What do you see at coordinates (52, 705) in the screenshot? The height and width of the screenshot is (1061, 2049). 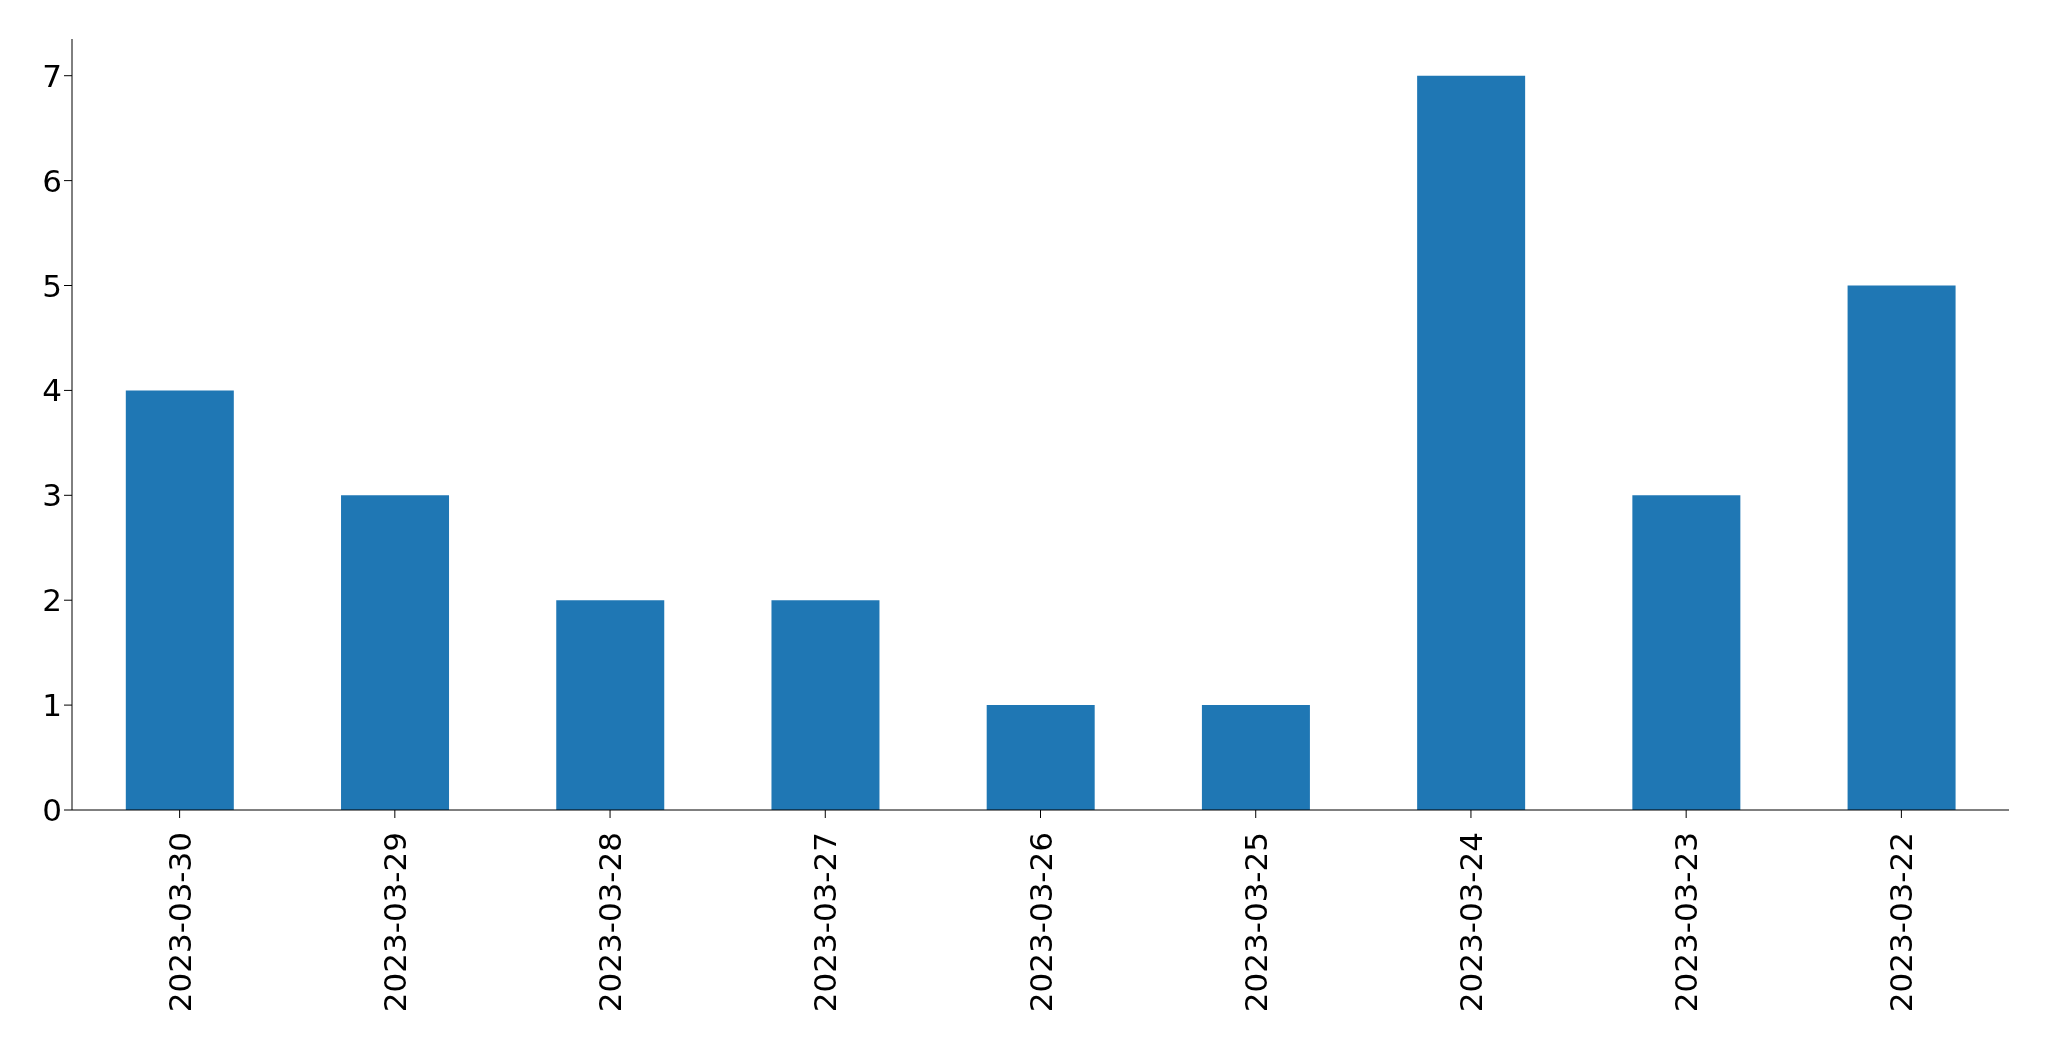 I see `y-tick-label: 1` at bounding box center [52, 705].